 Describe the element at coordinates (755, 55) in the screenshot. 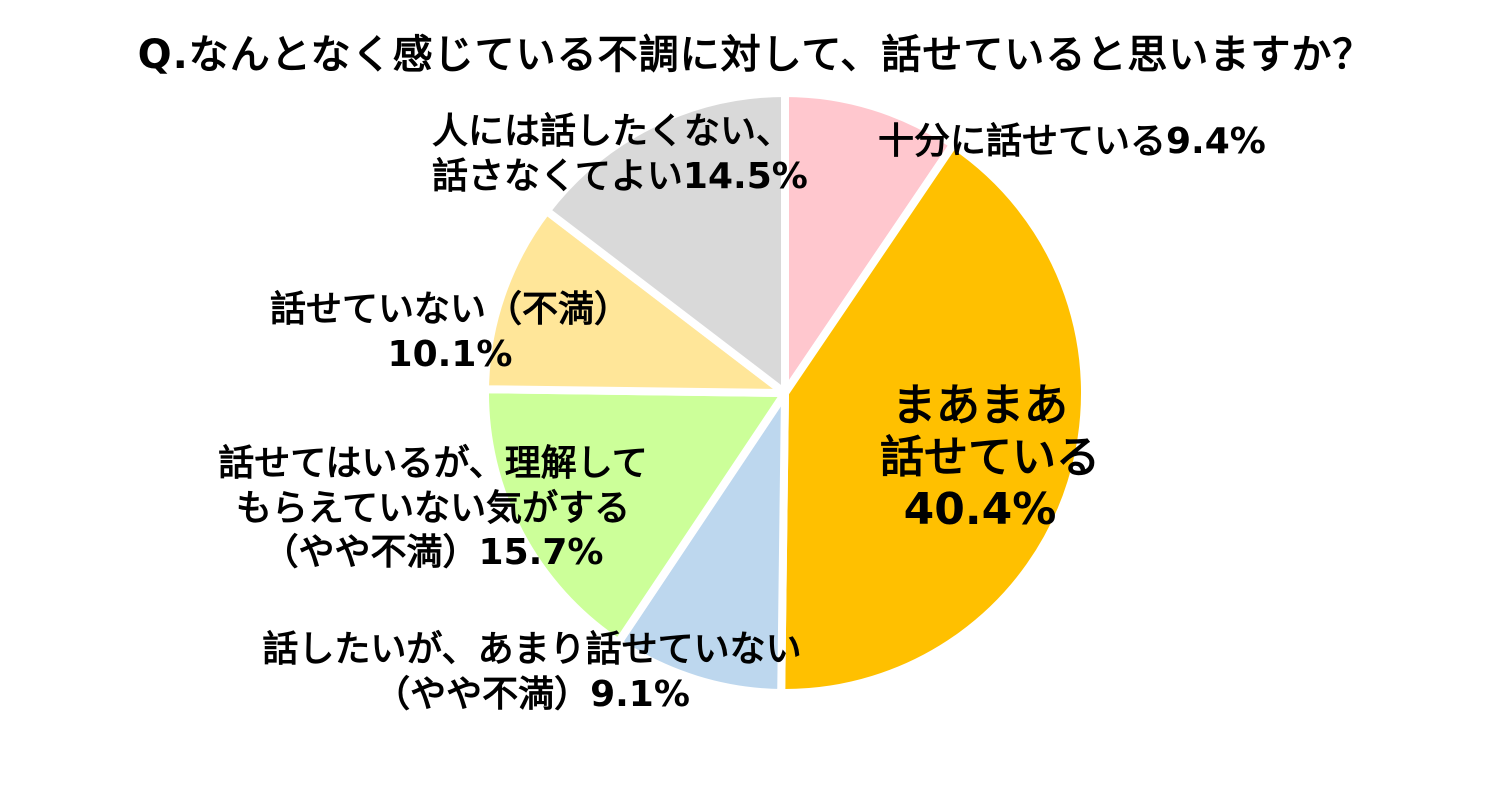

I see `chart-title: Q.なんとなく感じている不調に対して、話せていると思いますか？` at that location.